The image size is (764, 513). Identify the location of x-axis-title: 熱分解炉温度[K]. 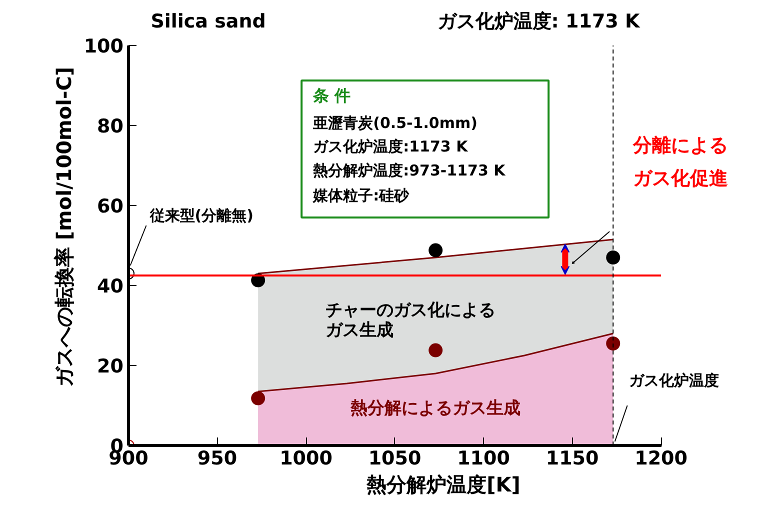
(443, 484).